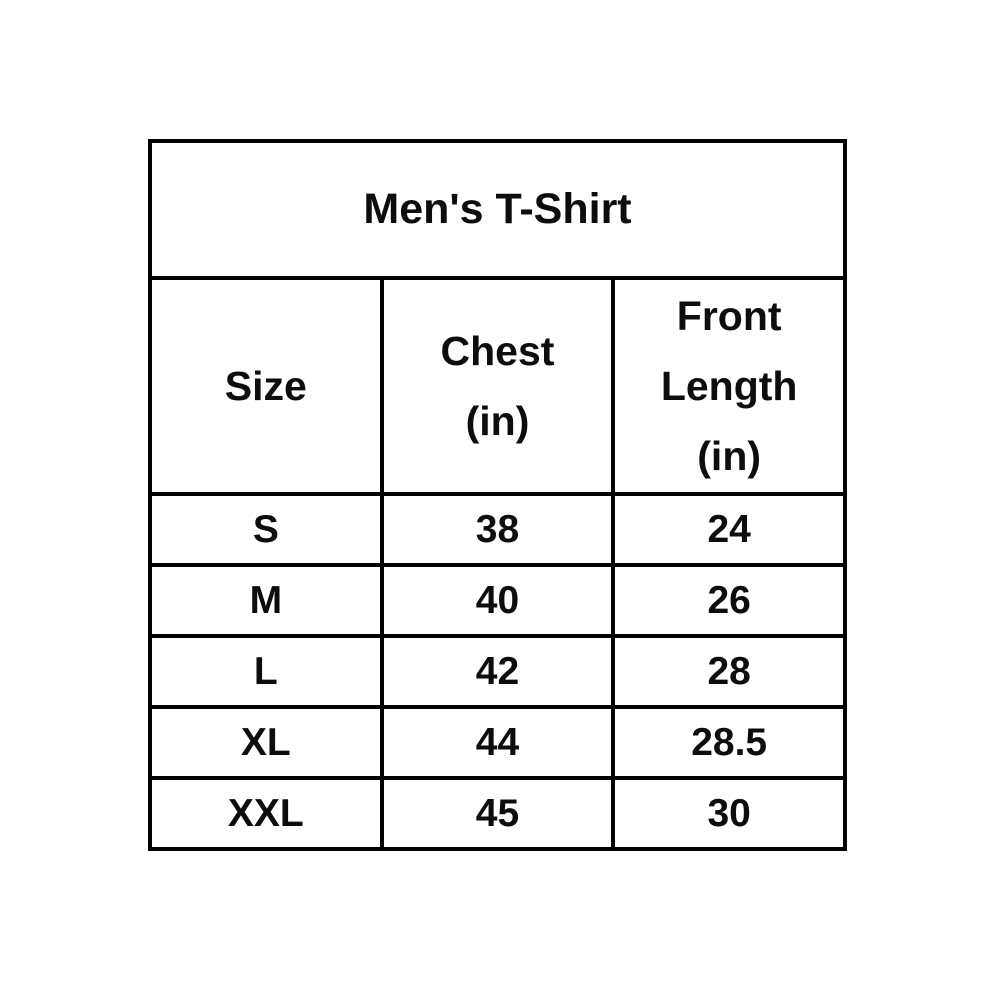  I want to click on table-row: XL 44 28.5, so click(497, 742).